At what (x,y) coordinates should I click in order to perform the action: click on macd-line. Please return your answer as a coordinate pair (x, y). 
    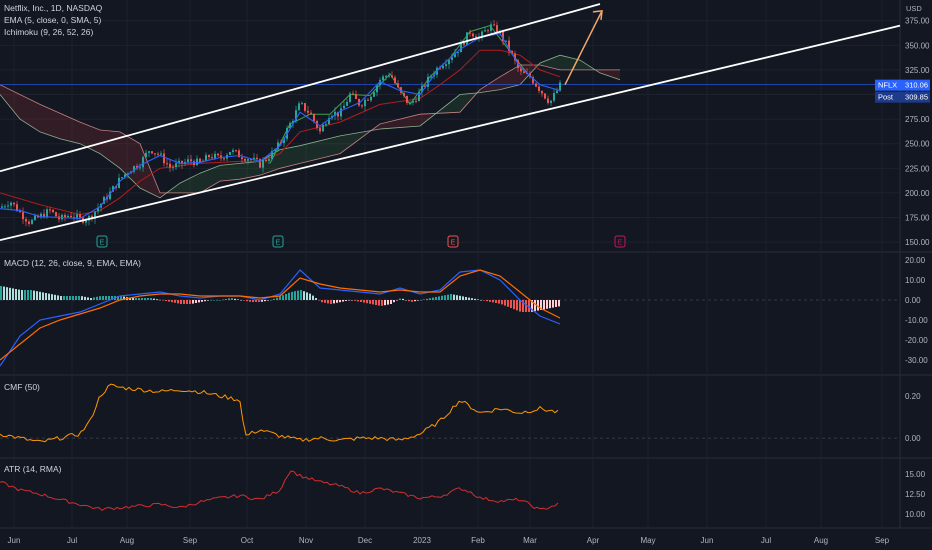
    Looking at the image, I should click on (280, 318).